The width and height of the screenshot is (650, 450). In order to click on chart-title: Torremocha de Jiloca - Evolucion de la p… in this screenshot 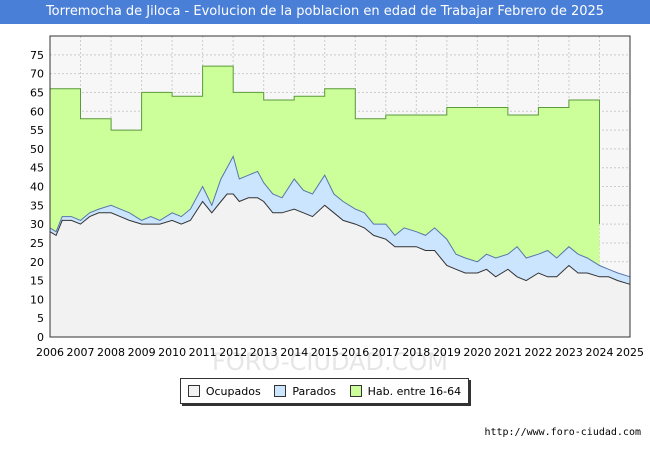, I will do `click(325, 12)`.